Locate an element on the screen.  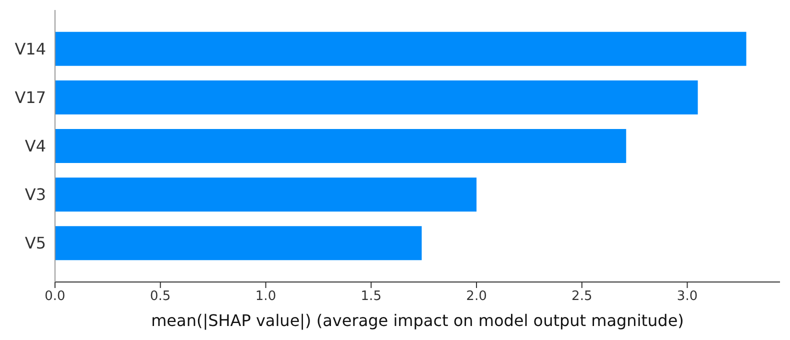
x-tick-label: 1.5 is located at coordinates (371, 296).